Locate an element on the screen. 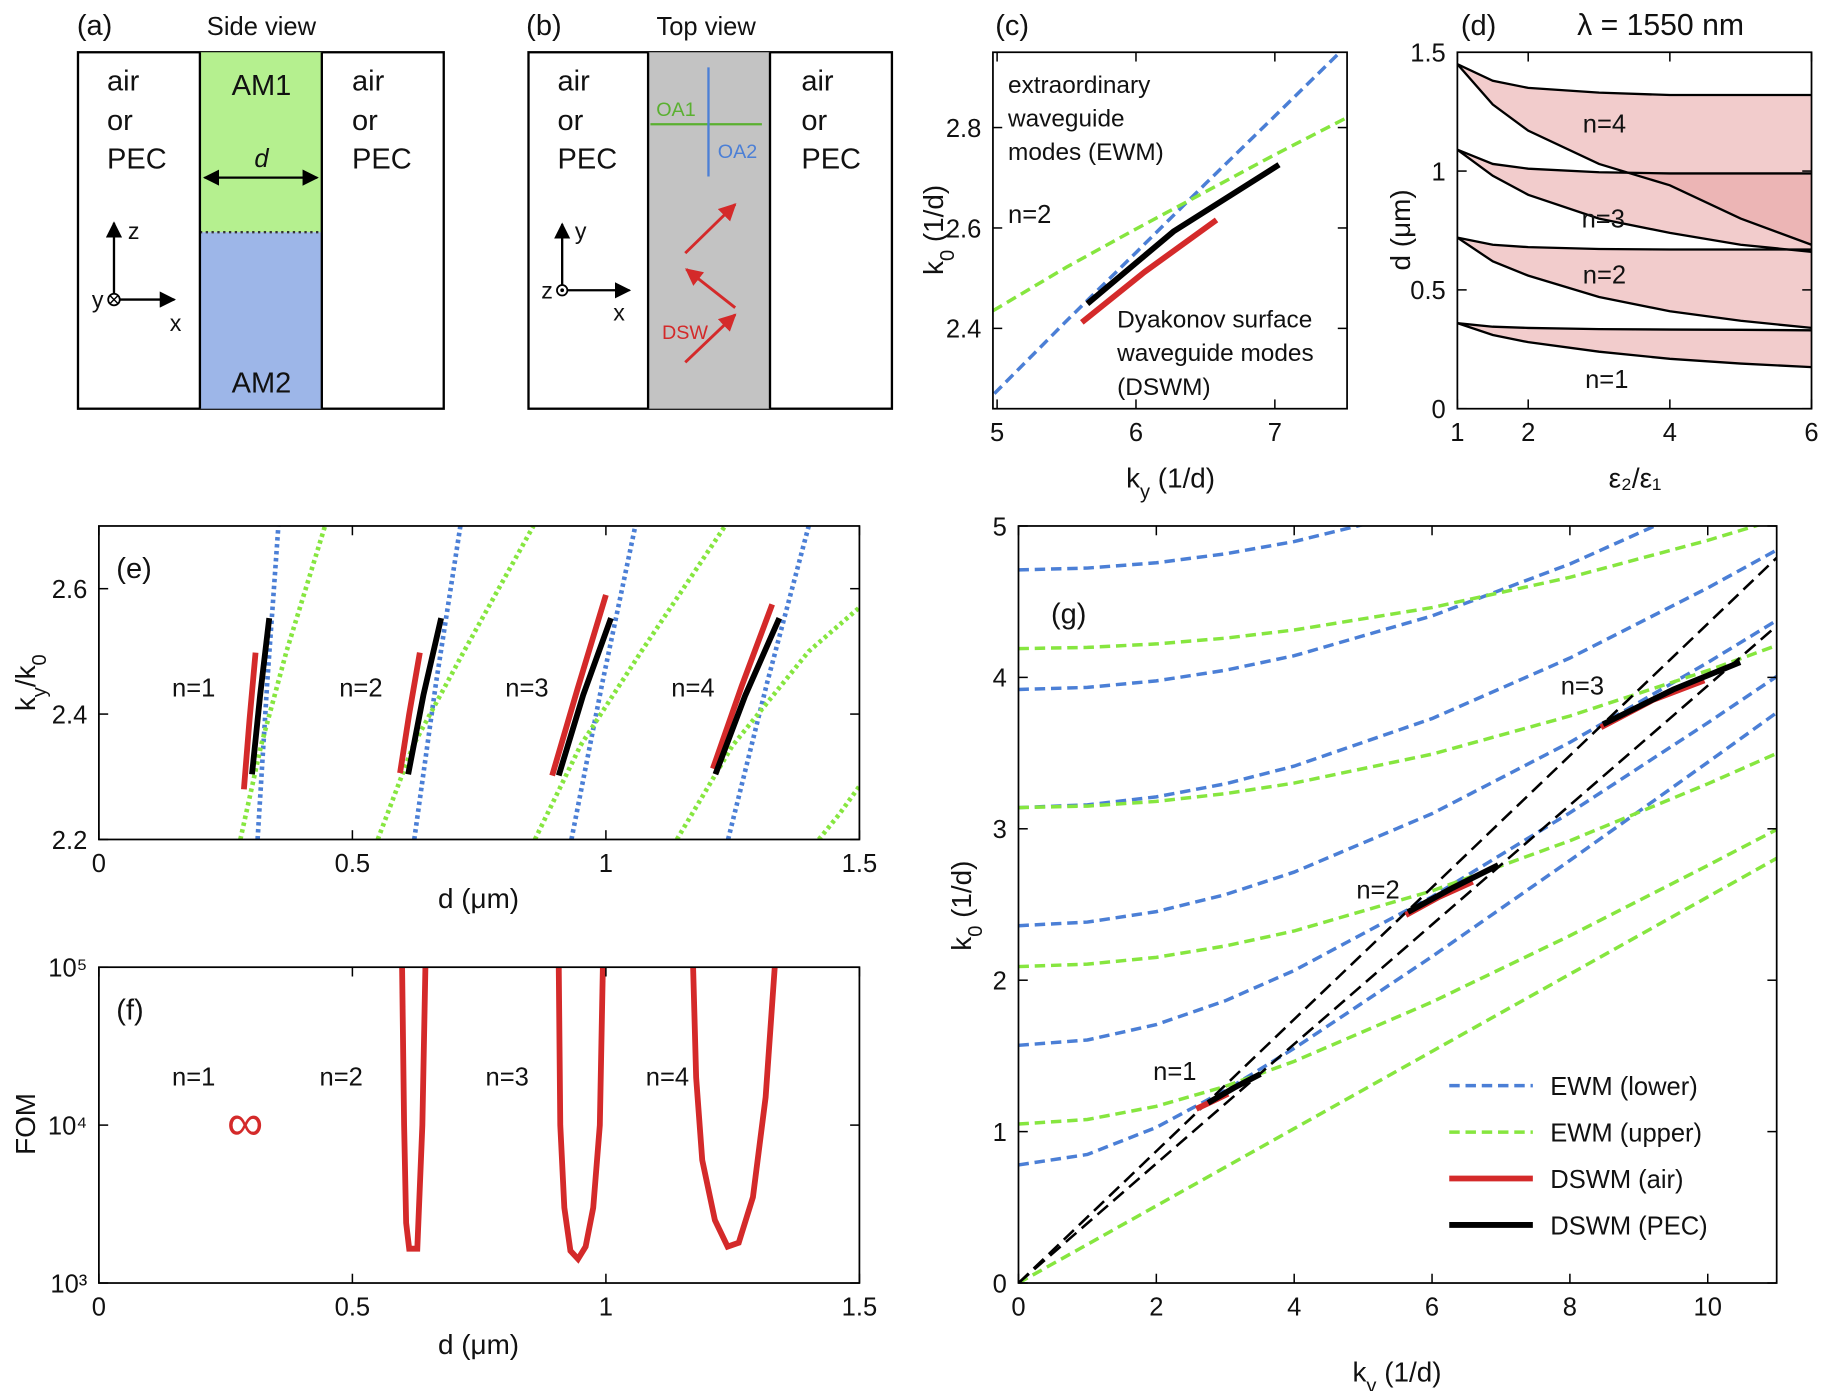  band-fill is located at coordinates (1634, 345).